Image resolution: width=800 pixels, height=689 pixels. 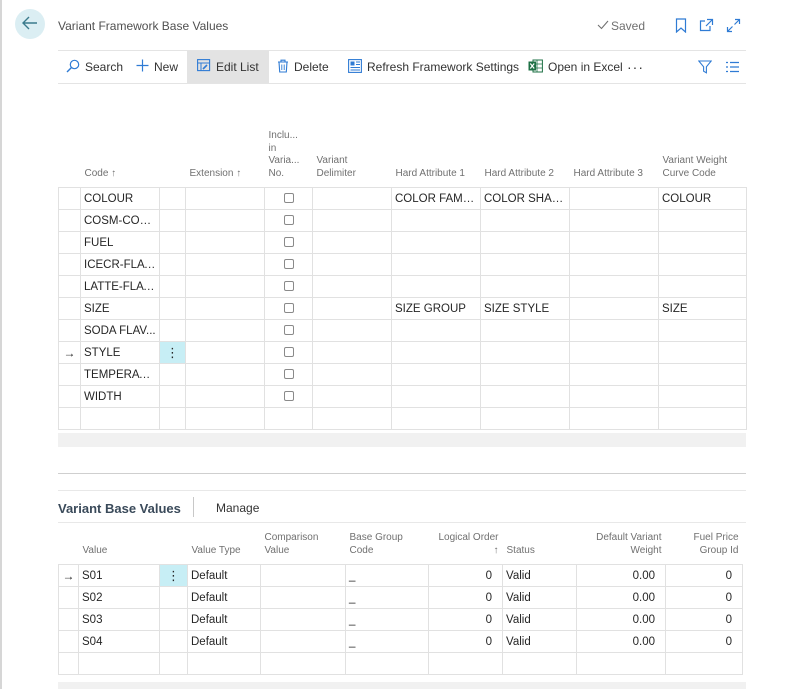 I want to click on col-header-comparison: Comparison Value, so click(x=291, y=544).